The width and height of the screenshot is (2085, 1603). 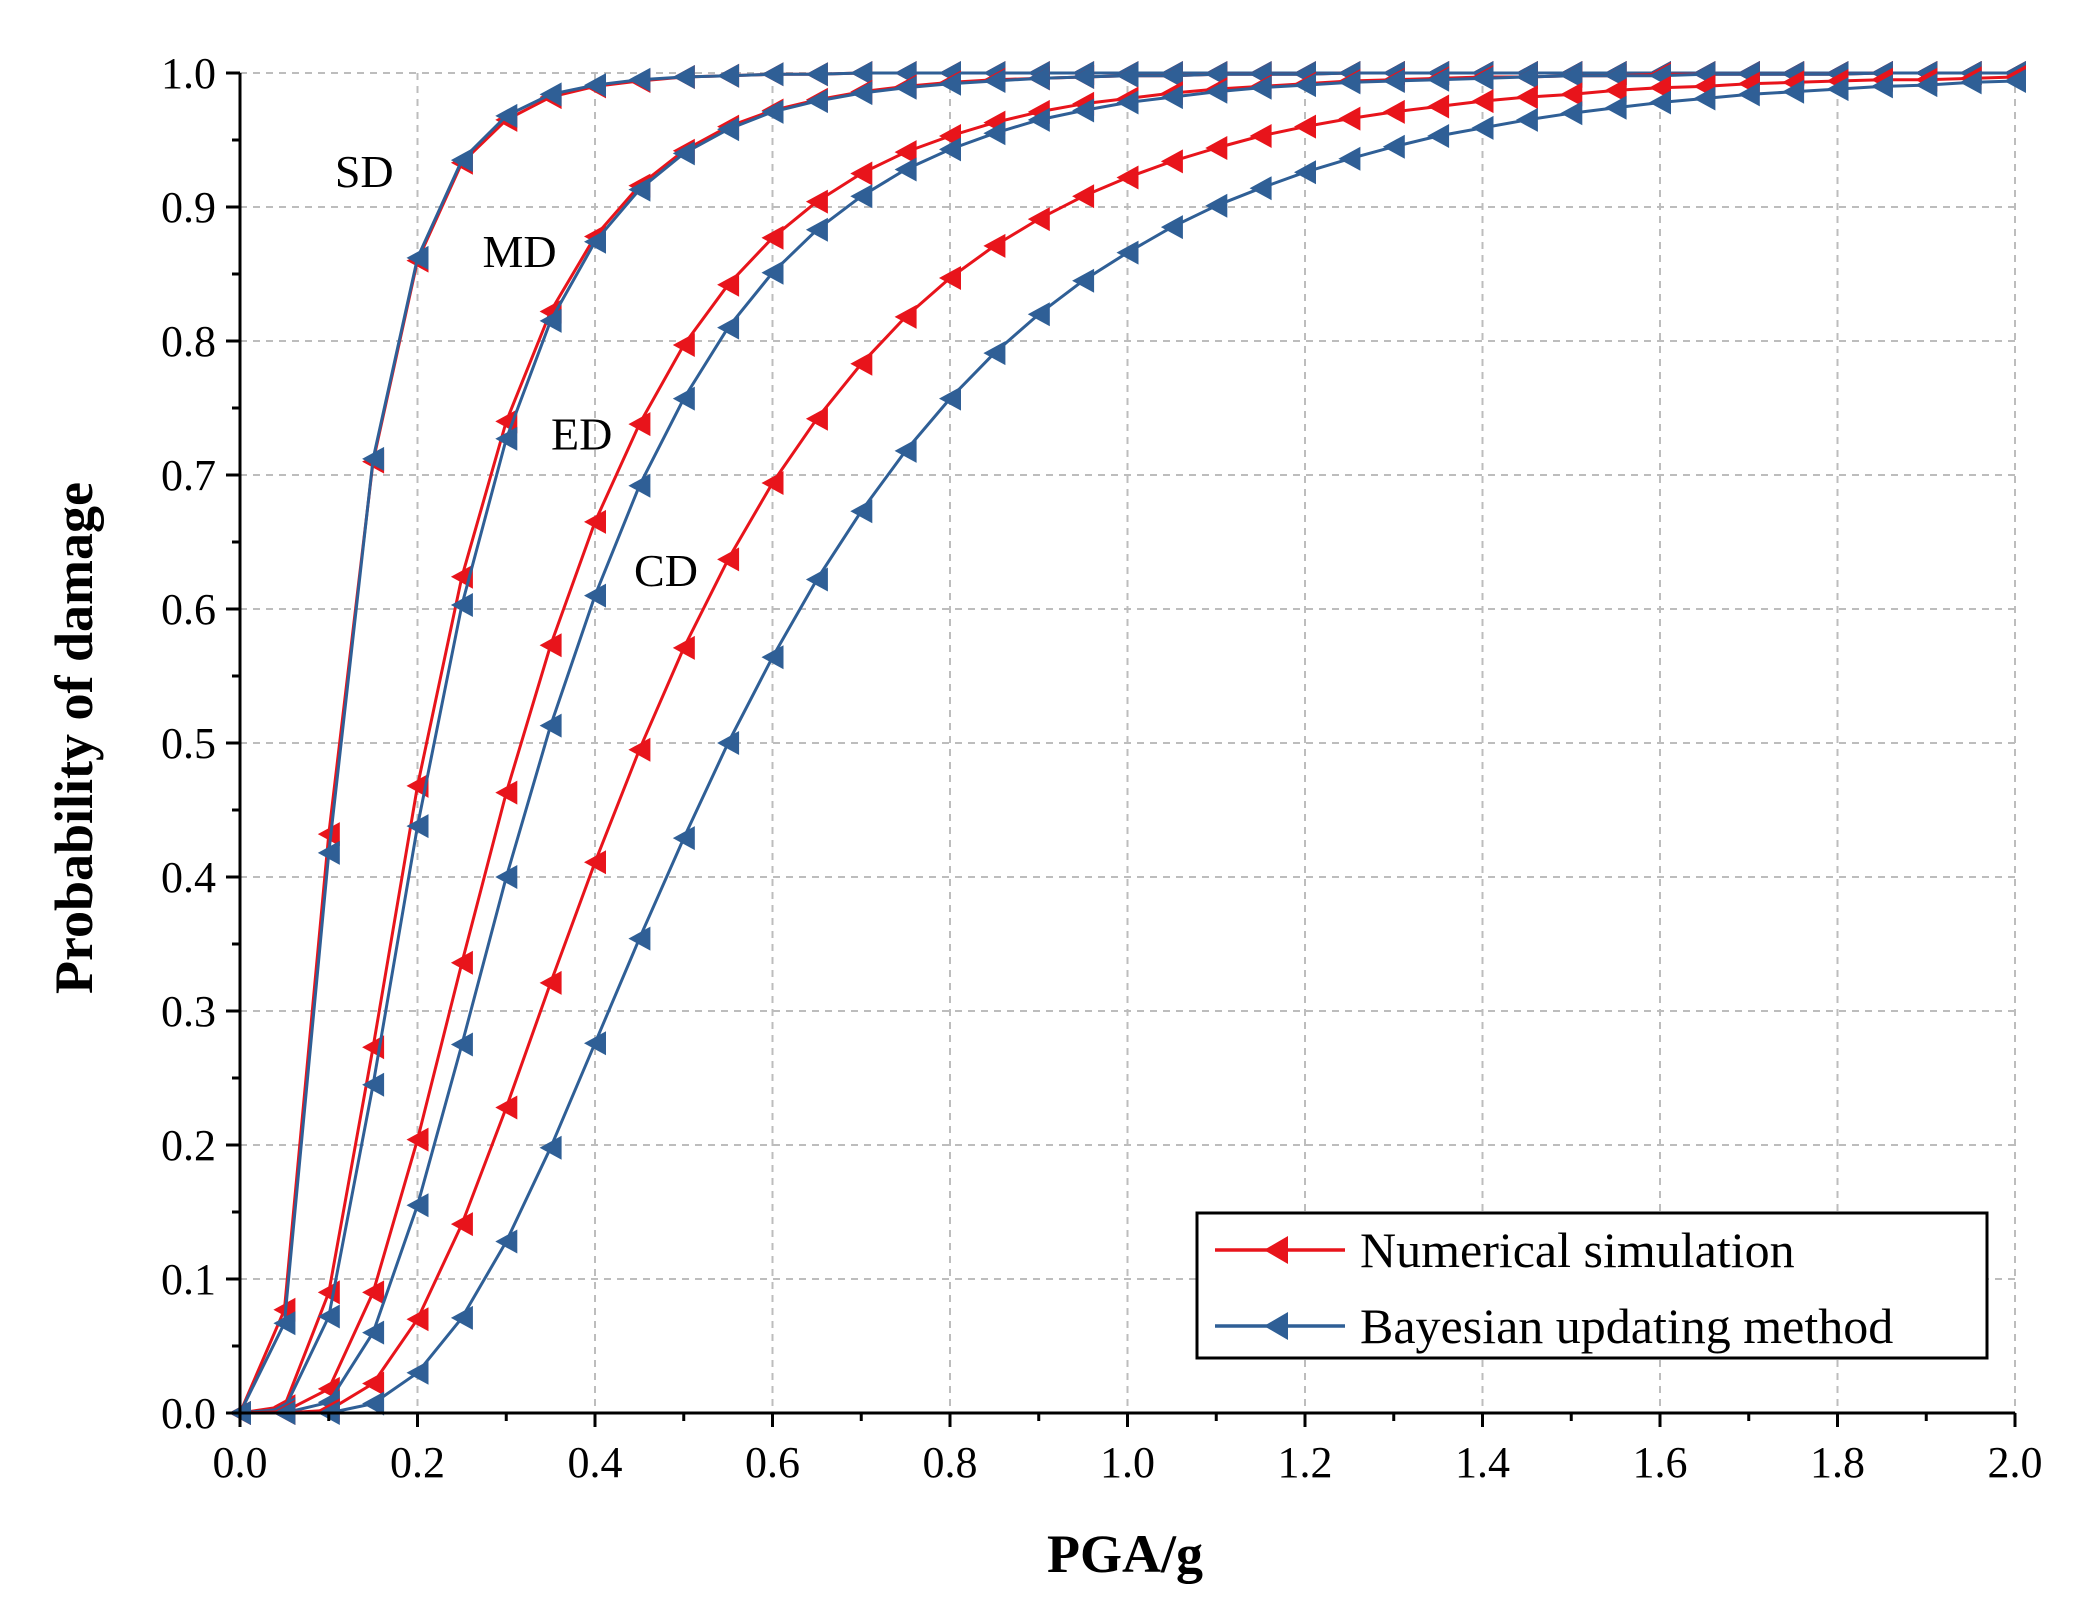 I want to click on legend-marker-numerical, so click(x=1276, y=1250).